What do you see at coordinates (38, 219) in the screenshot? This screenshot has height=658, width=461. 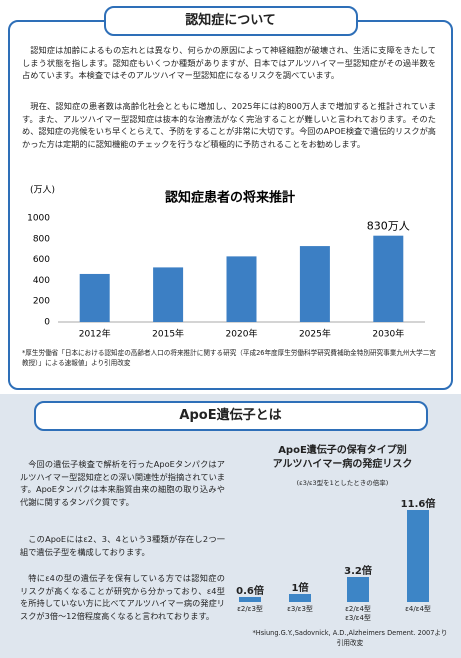 I see `y-tick-label: 1000` at bounding box center [38, 219].